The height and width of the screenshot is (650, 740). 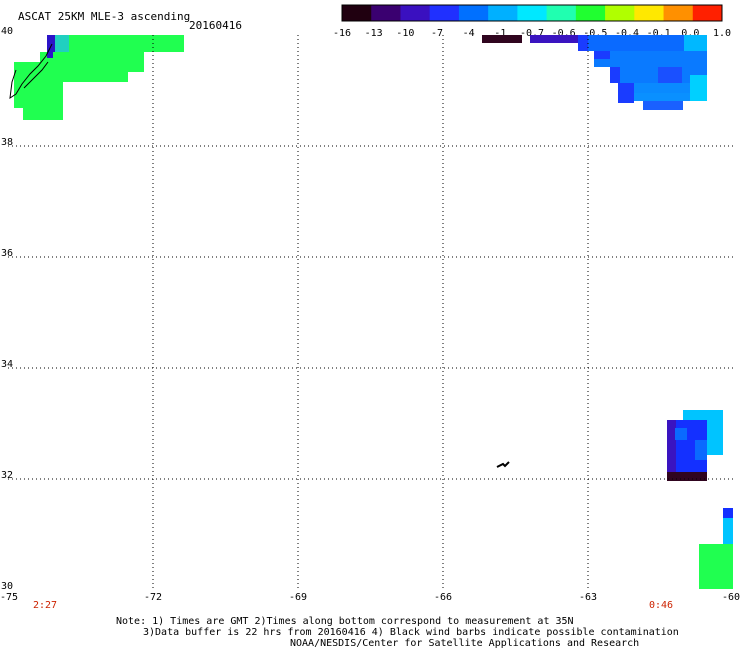 I want to click on longitude-tick-label: -69, so click(x=298, y=597).